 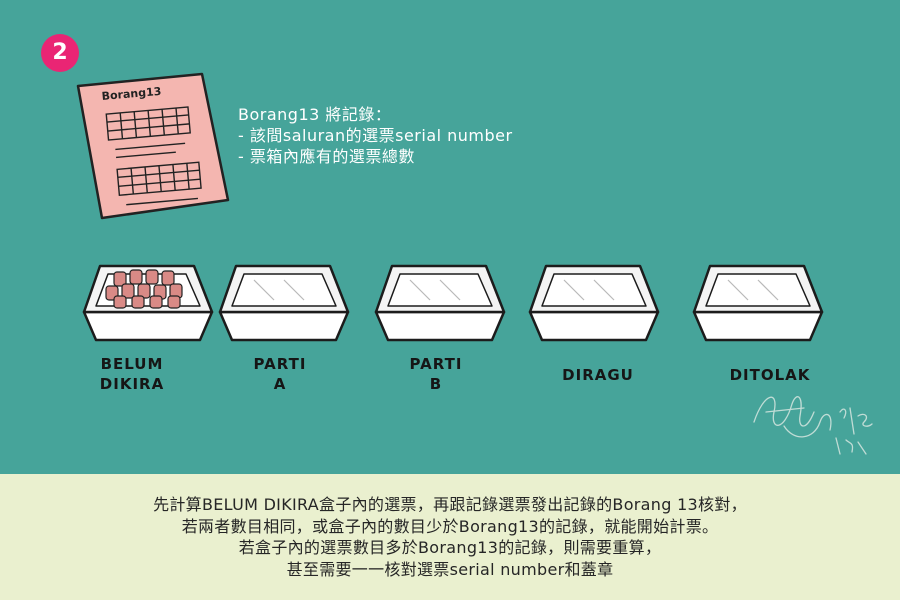 What do you see at coordinates (284, 303) in the screenshot?
I see `ballot-box-parti-a` at bounding box center [284, 303].